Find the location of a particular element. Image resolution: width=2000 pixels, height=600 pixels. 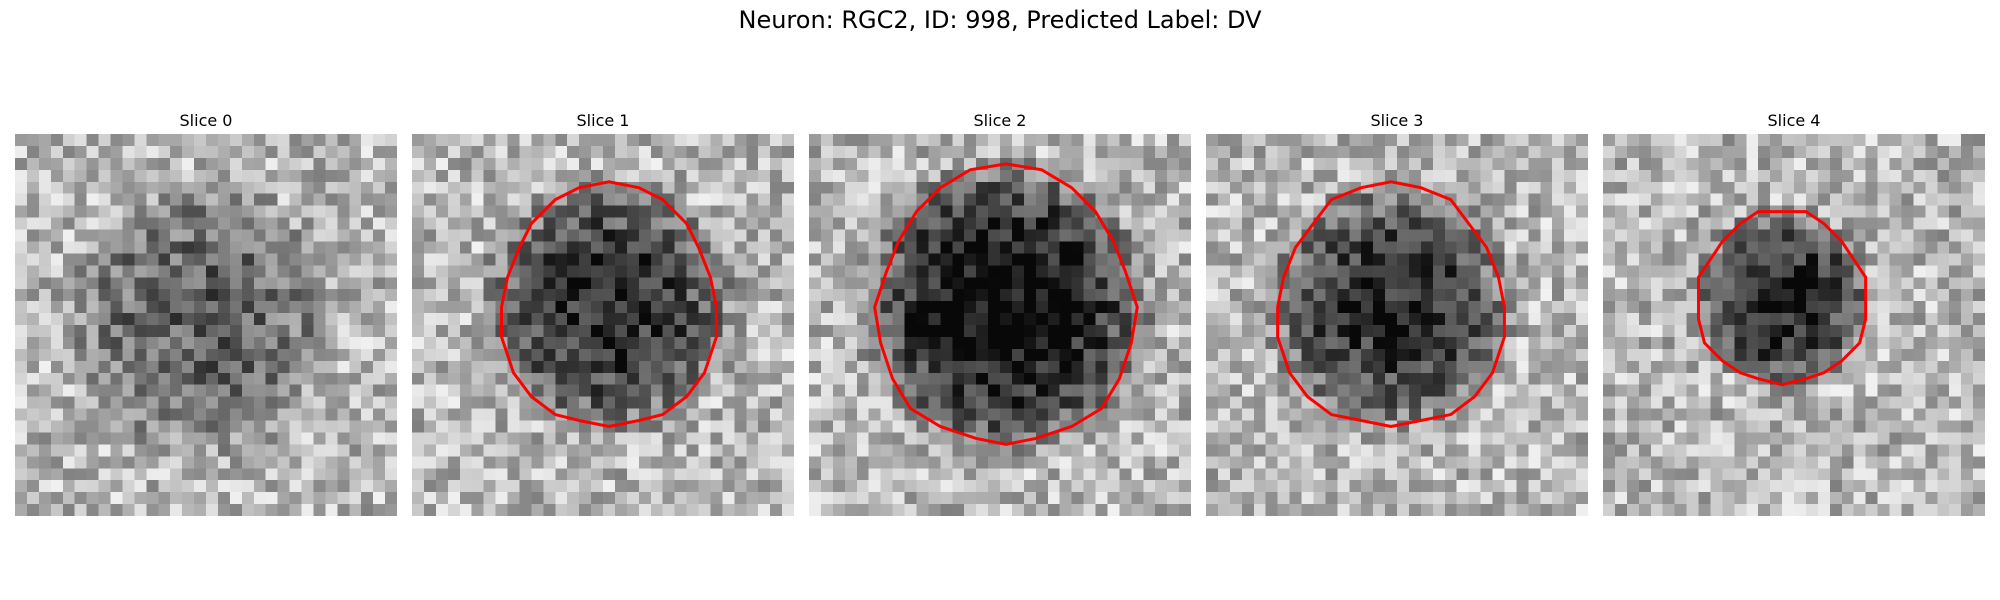

slice-panel-3: Slice 3 is located at coordinates (1397, 312).